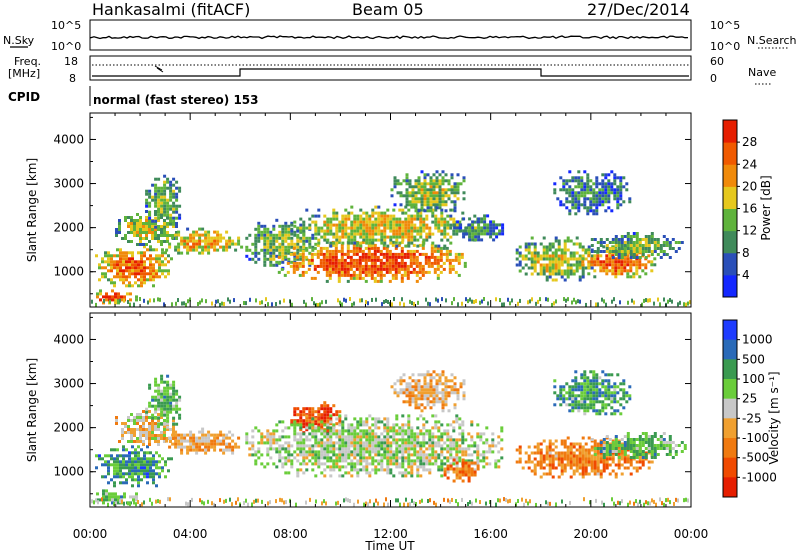  I want to click on clutter-cell, so click(672, 301).